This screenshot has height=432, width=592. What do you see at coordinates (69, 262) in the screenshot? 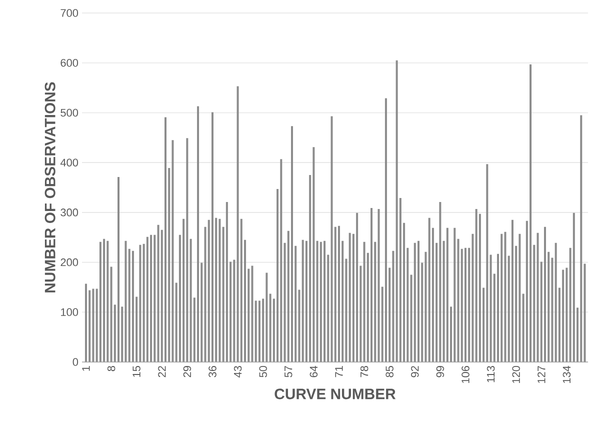
I see `y-tick-label: 200` at bounding box center [69, 262].